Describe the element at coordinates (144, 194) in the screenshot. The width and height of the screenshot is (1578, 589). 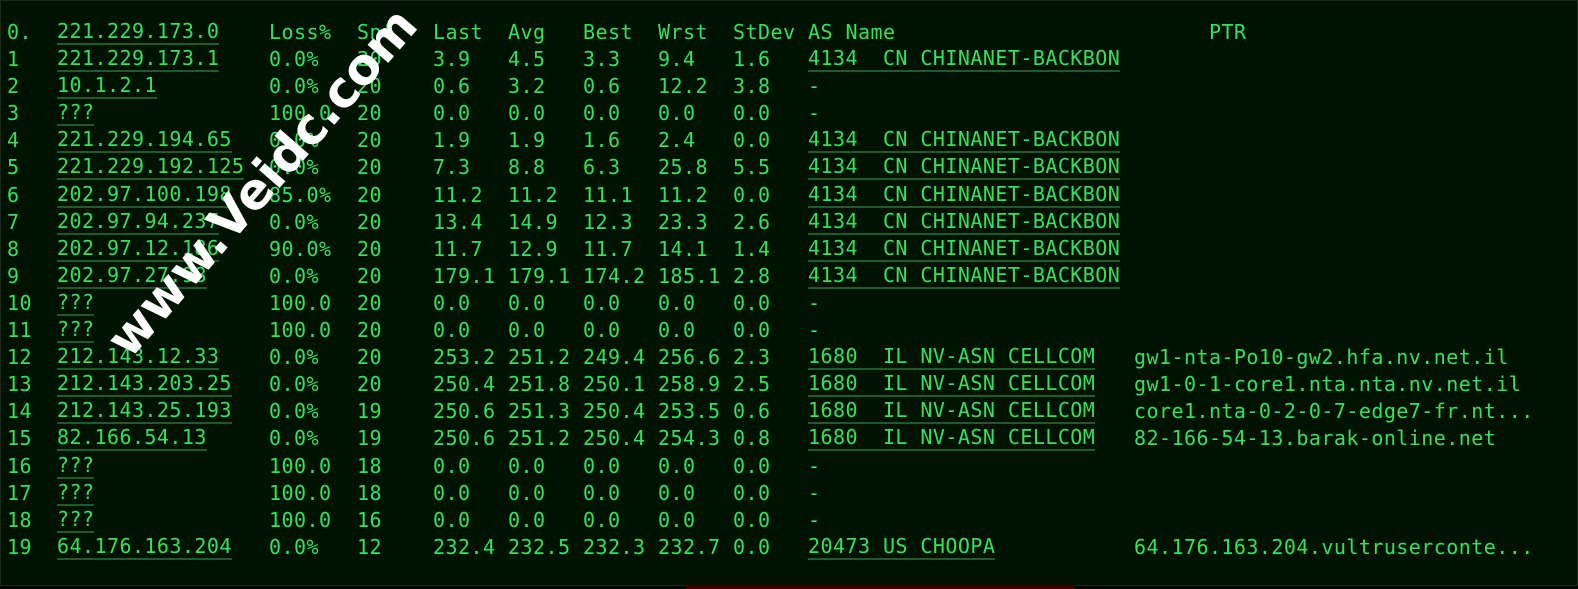
I see `cell-host: 202.97.100.198` at that location.